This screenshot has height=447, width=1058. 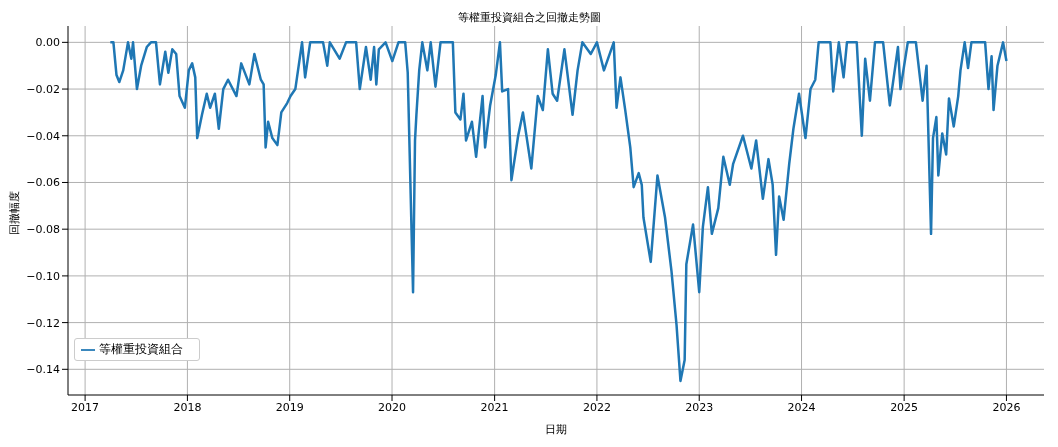 What do you see at coordinates (141, 349) in the screenshot?
I see `legend-label: 等權重投資組合` at bounding box center [141, 349].